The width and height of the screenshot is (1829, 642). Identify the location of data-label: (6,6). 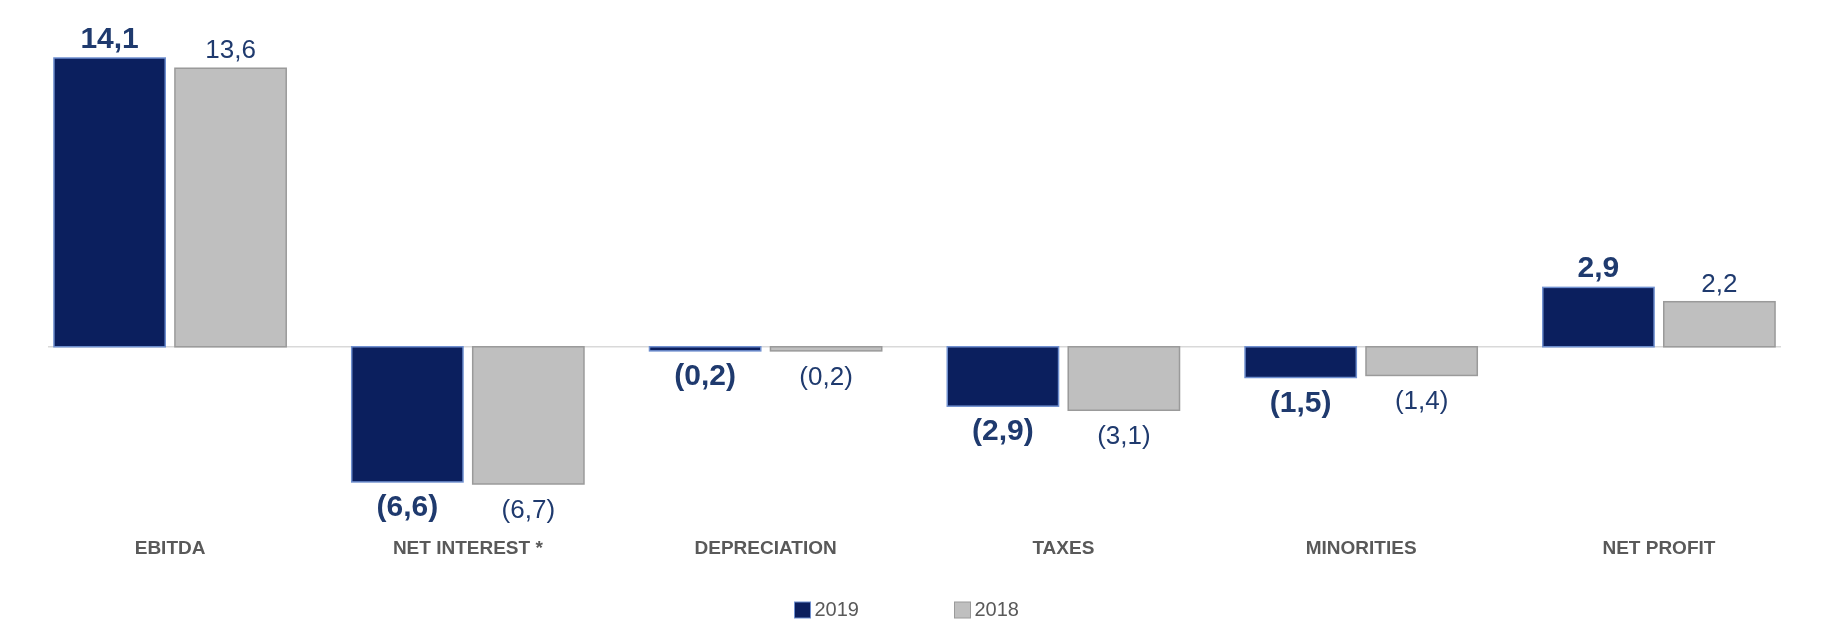
(407, 505).